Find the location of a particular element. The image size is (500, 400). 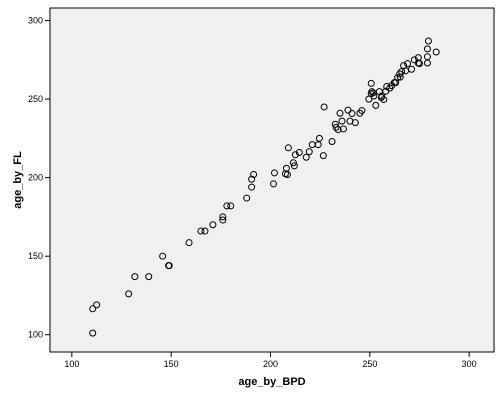

y-tick-label: 250 is located at coordinates (35, 99).